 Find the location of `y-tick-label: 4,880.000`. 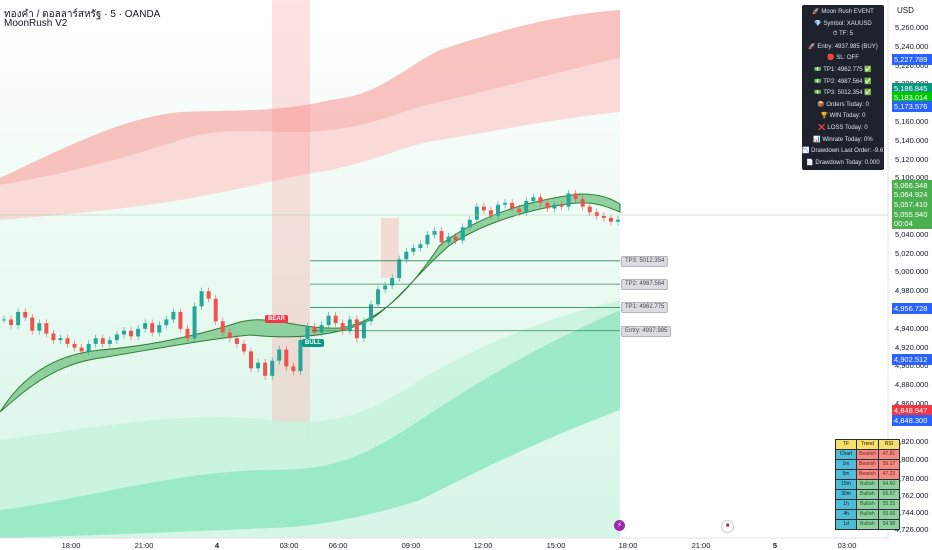

y-tick-label: 4,880.000 is located at coordinates (912, 385).